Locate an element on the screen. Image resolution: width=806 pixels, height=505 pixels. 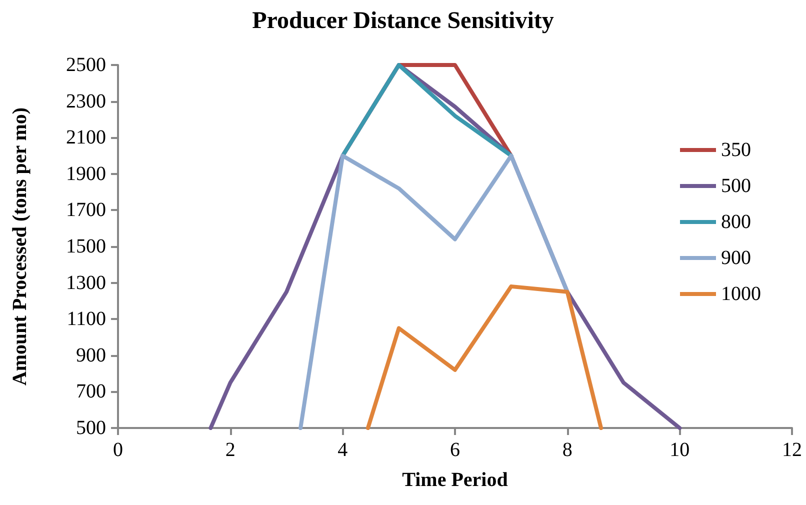
legend-label: 500 is located at coordinates (736, 186).